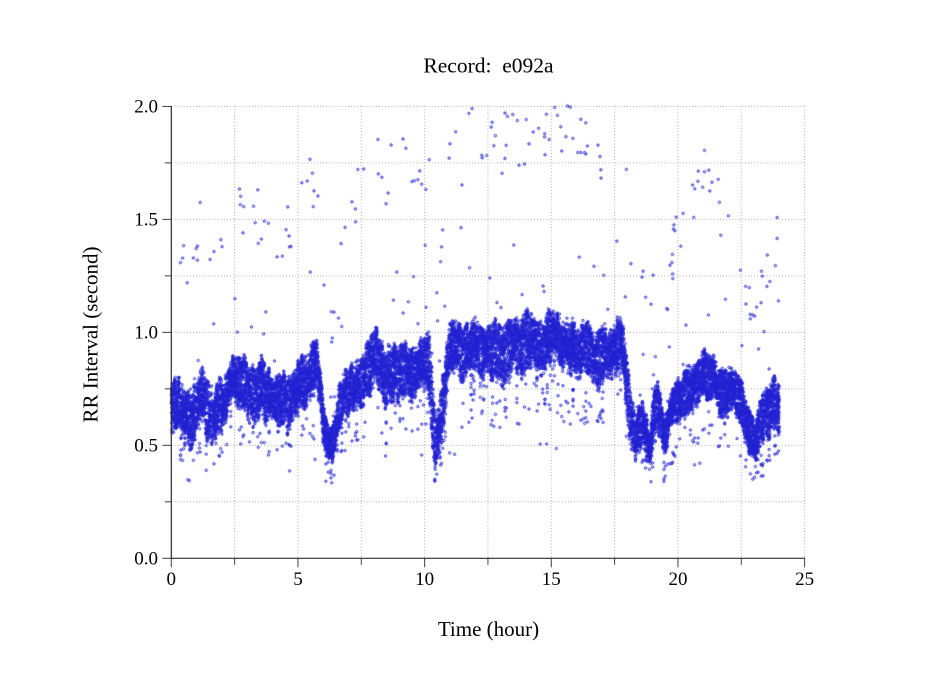 The width and height of the screenshot is (949, 697). What do you see at coordinates (146, 107) in the screenshot?
I see `svg-text: 2.0` at bounding box center [146, 107].